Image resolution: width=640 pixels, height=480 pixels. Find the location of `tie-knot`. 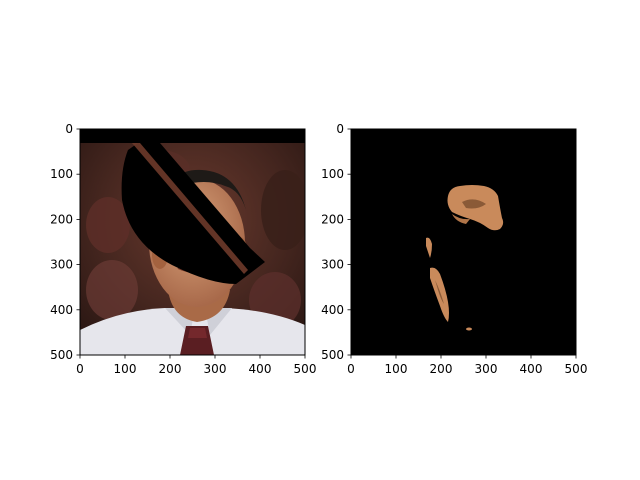

tie-knot is located at coordinates (197, 333).